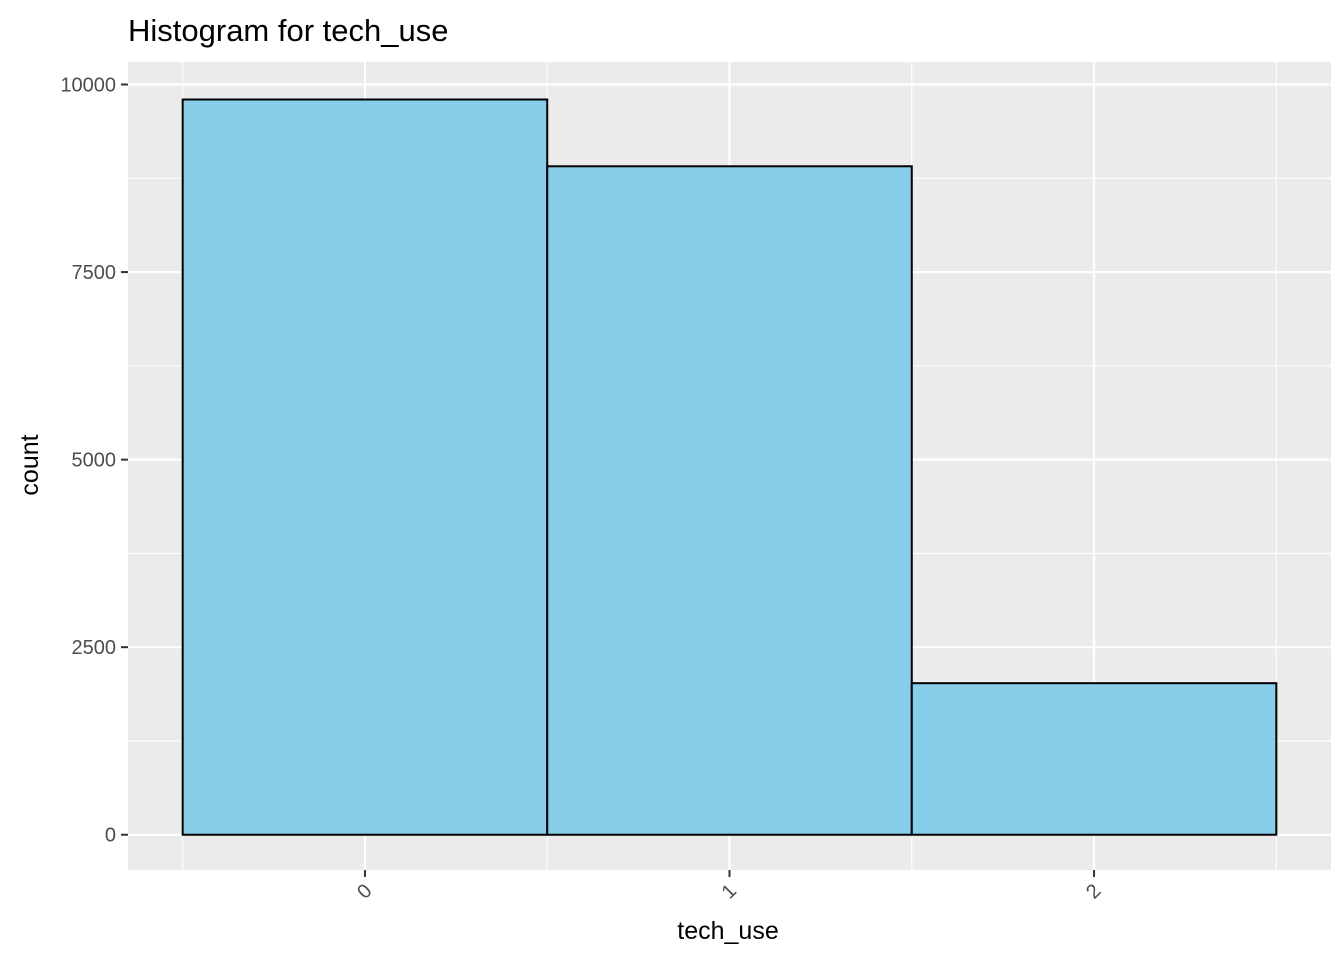 The image size is (1344, 960). Describe the element at coordinates (110, 836) in the screenshot. I see `y-tick-label: 0` at that location.